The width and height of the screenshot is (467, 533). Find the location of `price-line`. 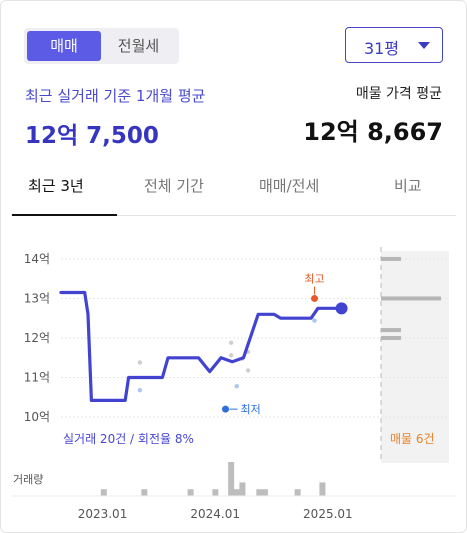

price-line is located at coordinates (201, 346).